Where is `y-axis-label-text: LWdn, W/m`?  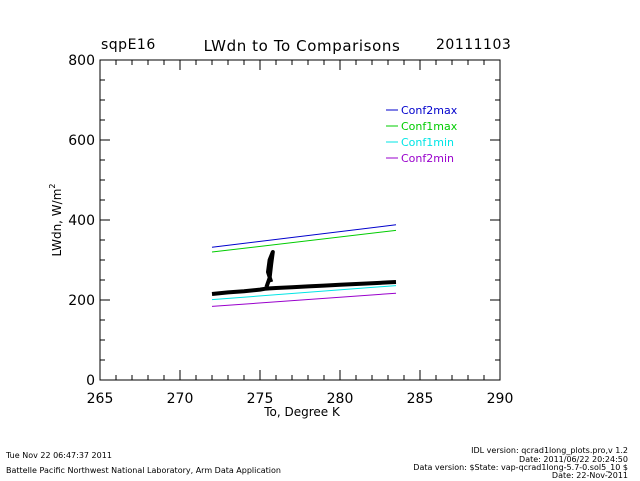
y-axis-label-text: LWdn, W/m is located at coordinates (57, 223).